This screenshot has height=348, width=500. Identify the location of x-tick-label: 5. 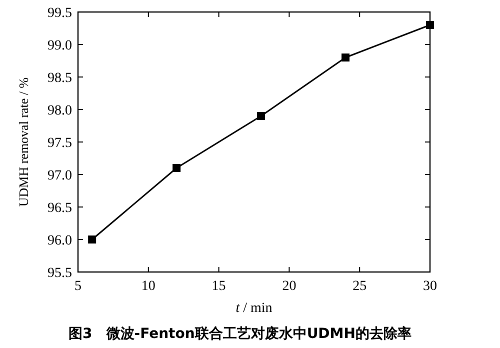
(78, 286).